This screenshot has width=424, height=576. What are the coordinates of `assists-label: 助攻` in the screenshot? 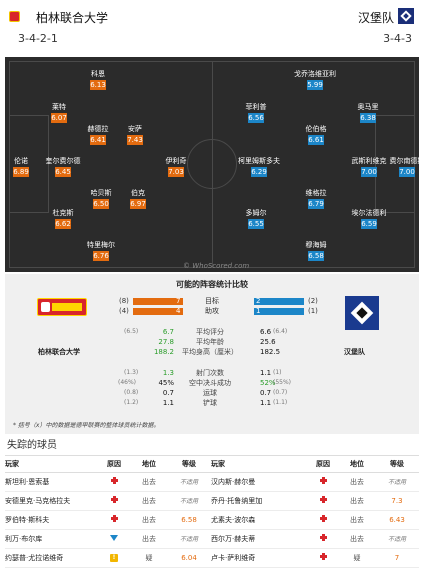 It's located at (212, 311).